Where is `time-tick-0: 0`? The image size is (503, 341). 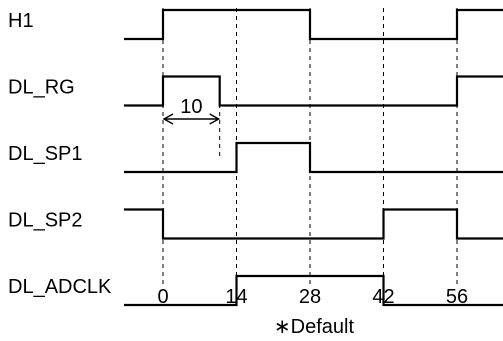
time-tick-0: 0 is located at coordinates (162, 297).